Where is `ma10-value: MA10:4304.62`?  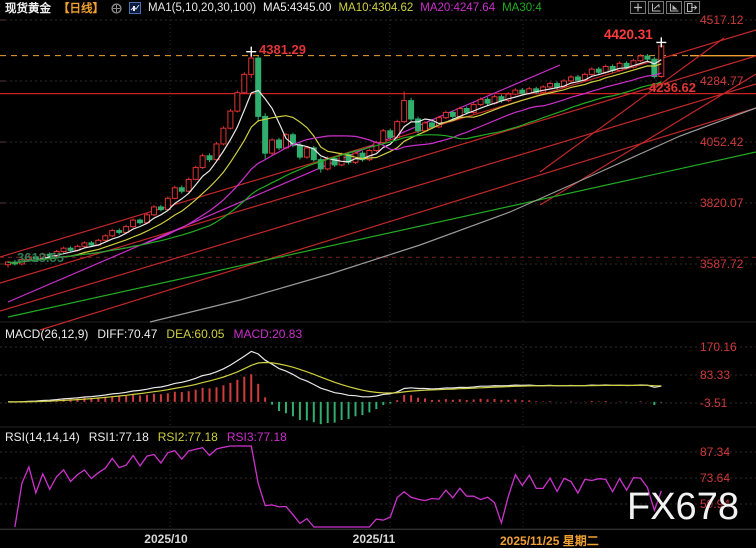
ma10-value: MA10:4304.62 is located at coordinates (376, 8).